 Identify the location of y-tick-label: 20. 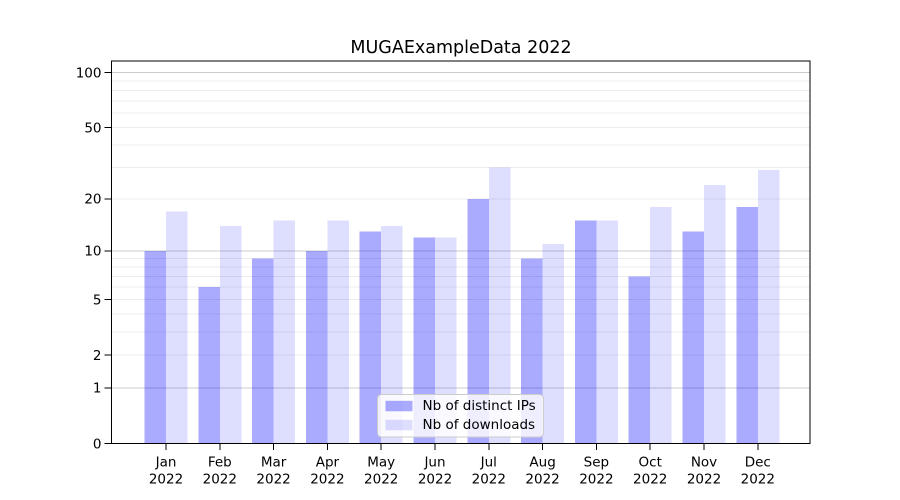
(92, 200).